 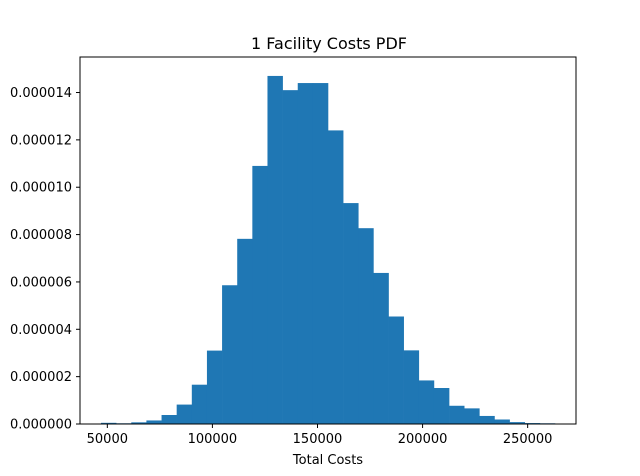 What do you see at coordinates (41, 93) in the screenshot?
I see `y-tick-label: 0.000014` at bounding box center [41, 93].